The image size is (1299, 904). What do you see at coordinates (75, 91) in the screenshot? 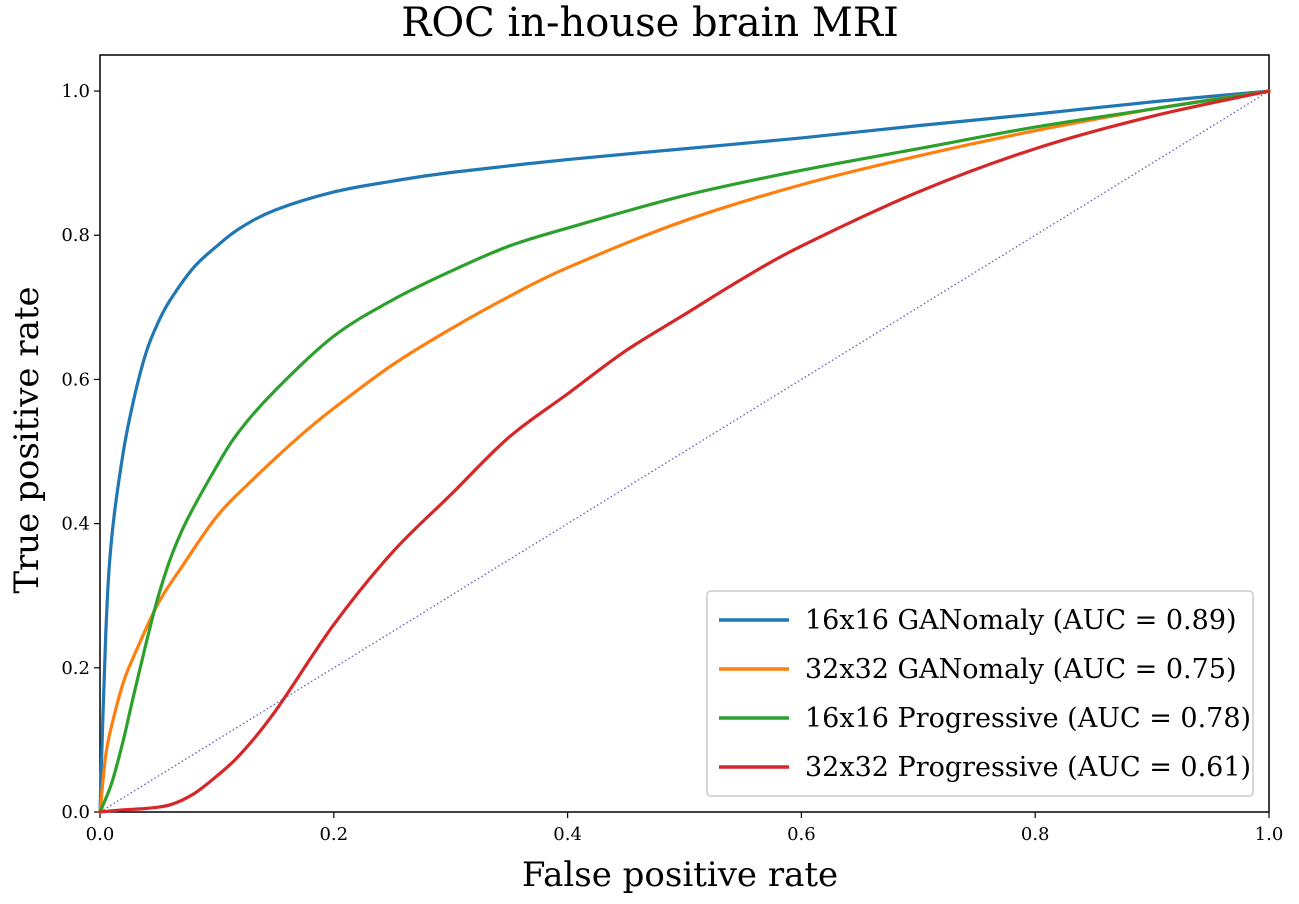
I see `y-tick-label: 1.0` at bounding box center [75, 91].